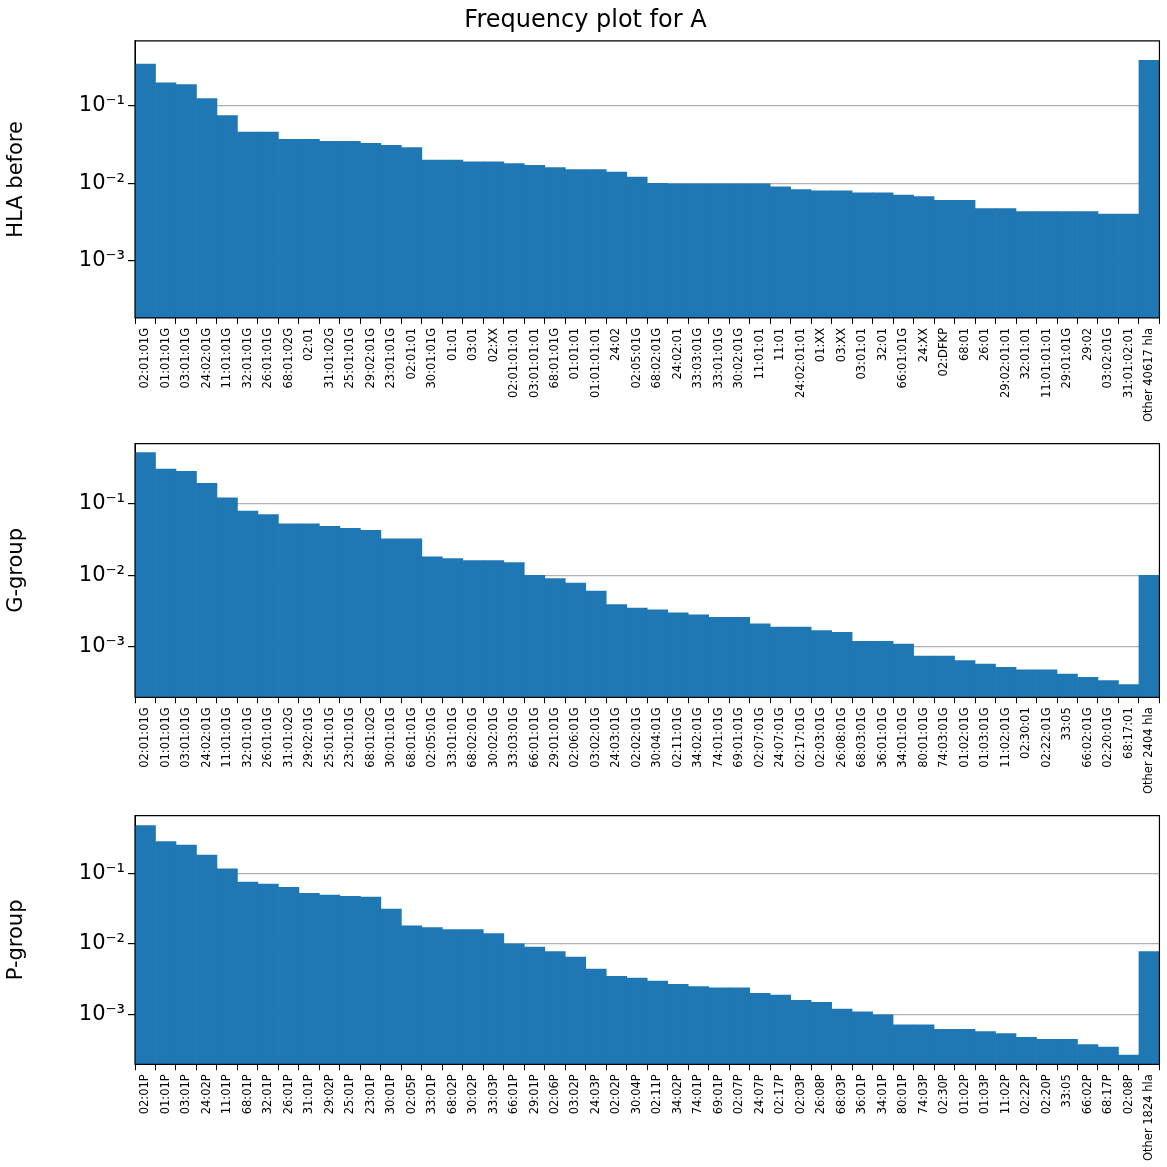 This screenshot has height=1167, width=1167. What do you see at coordinates (1127, 733) in the screenshot?
I see `x-tick-label: 68:17:01` at bounding box center [1127, 733].